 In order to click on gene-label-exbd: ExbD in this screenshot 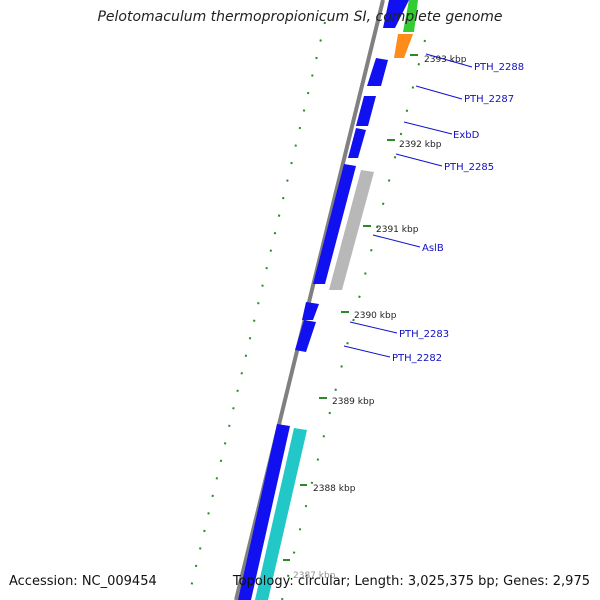, I will do `click(466, 135)`.